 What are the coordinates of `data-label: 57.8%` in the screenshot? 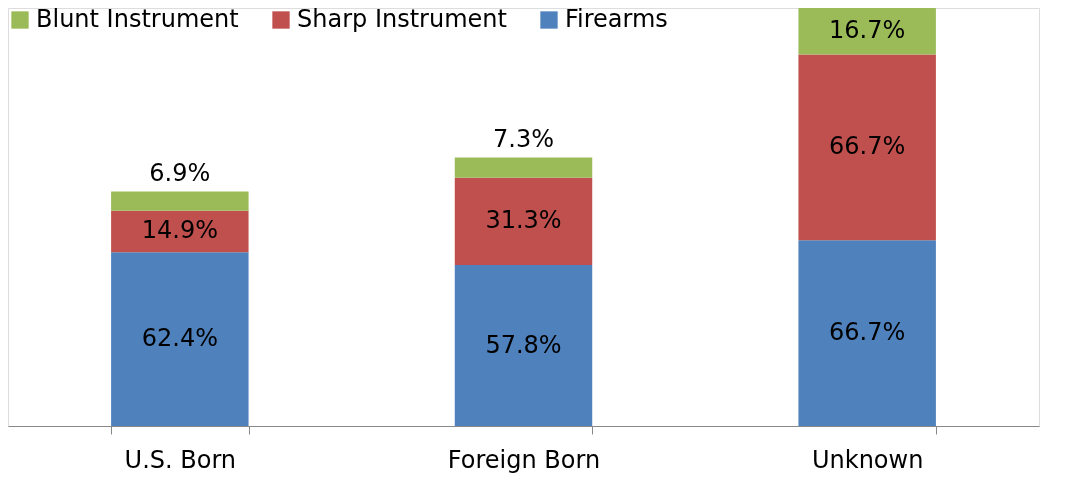 It's located at (523, 344).